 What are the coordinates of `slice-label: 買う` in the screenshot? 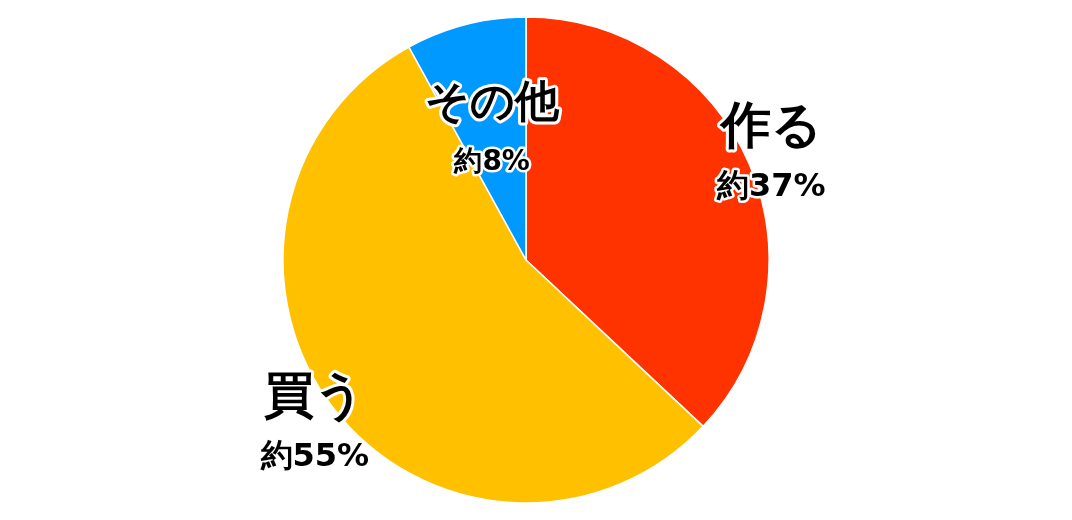 It's located at (315, 394).